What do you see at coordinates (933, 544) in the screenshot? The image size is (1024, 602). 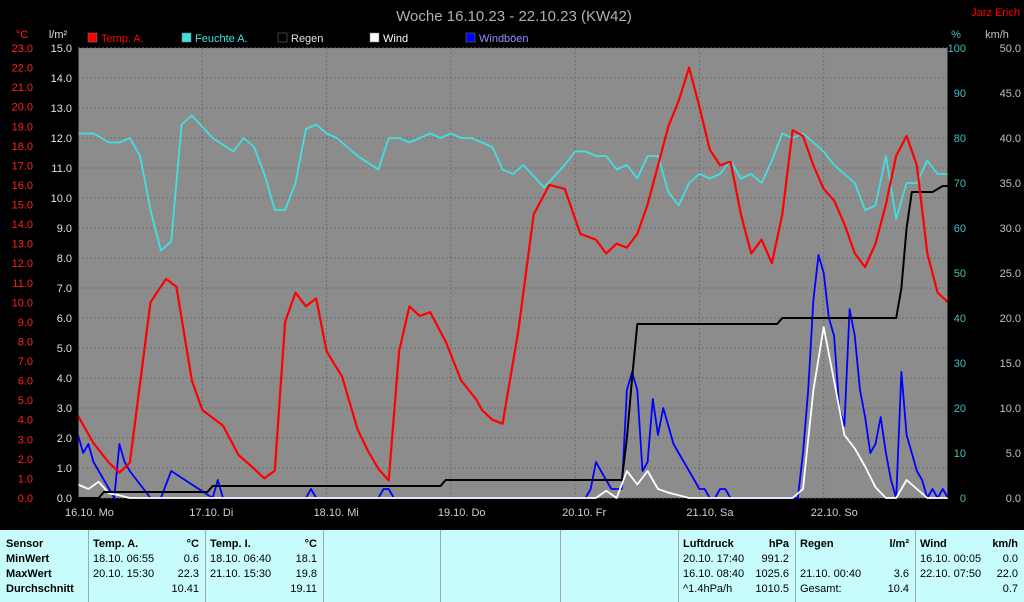 I see `wind-header: Wind` at bounding box center [933, 544].